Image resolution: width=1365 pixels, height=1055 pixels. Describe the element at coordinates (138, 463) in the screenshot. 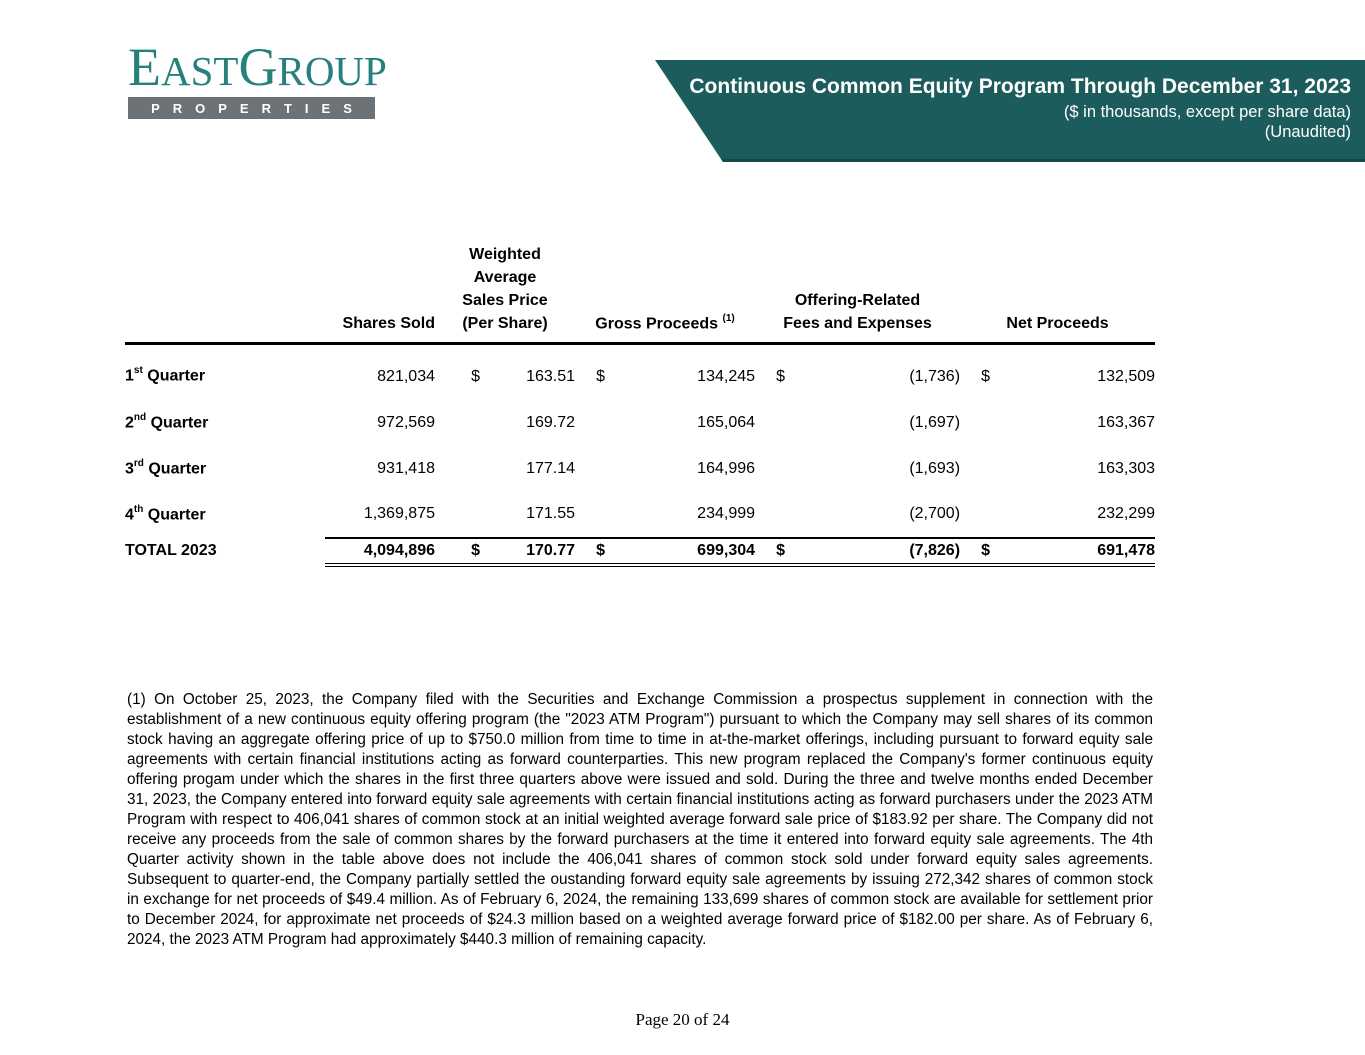

I see `q3-ordinal: rd` at that location.